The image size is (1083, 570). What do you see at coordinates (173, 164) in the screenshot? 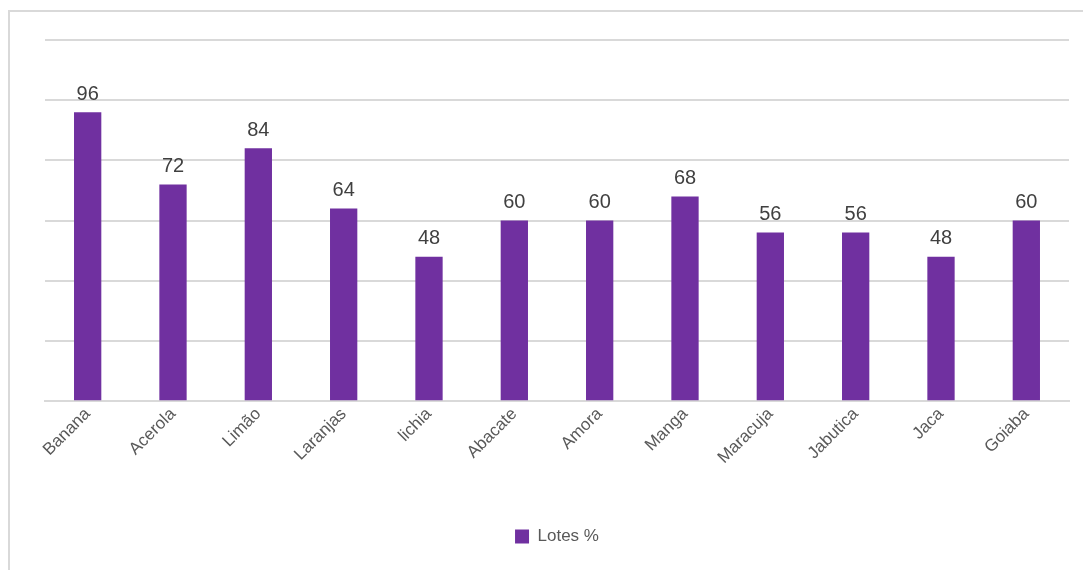
I see `data-label: 72` at bounding box center [173, 164].